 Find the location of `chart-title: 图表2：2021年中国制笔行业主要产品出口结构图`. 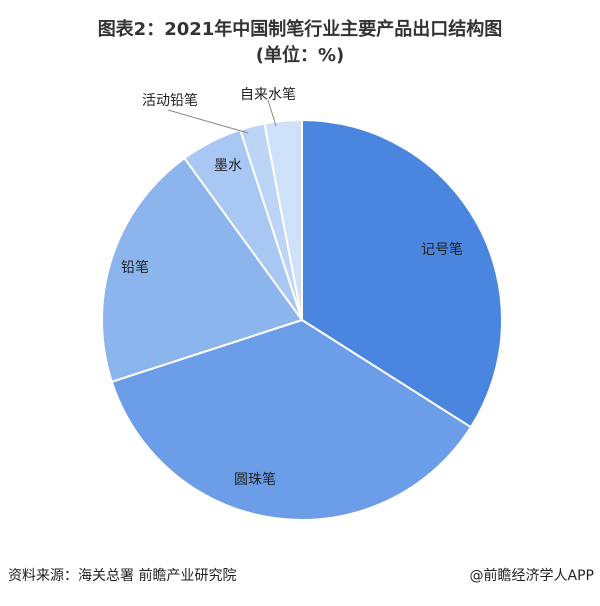

chart-title: 图表2：2021年中国制笔行业主要产品出口结构图 is located at coordinates (300, 29).